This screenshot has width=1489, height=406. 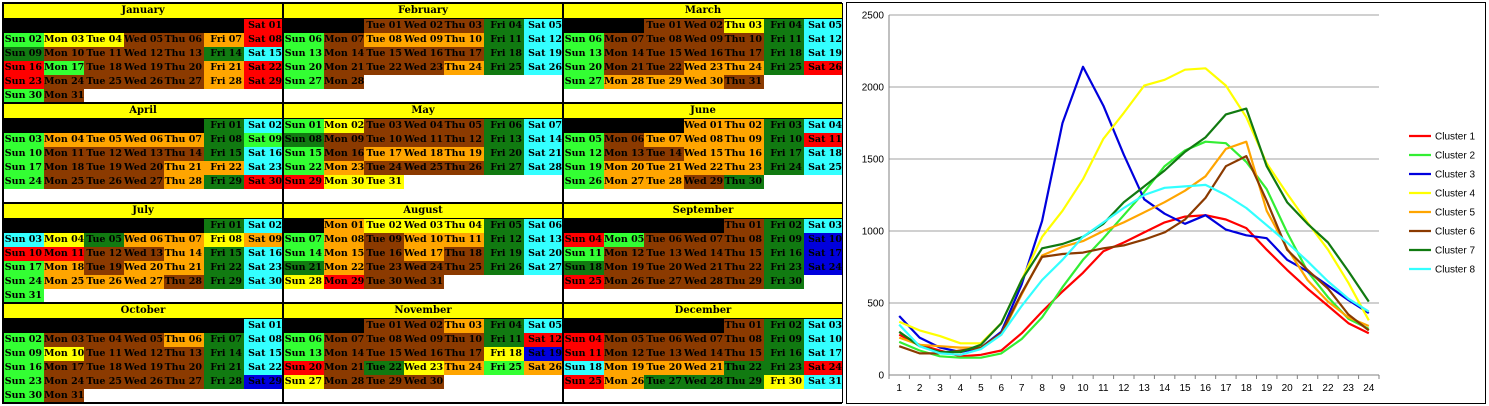 What do you see at coordinates (184, 240) in the screenshot?
I see `day-cell: Thu 07` at bounding box center [184, 240].